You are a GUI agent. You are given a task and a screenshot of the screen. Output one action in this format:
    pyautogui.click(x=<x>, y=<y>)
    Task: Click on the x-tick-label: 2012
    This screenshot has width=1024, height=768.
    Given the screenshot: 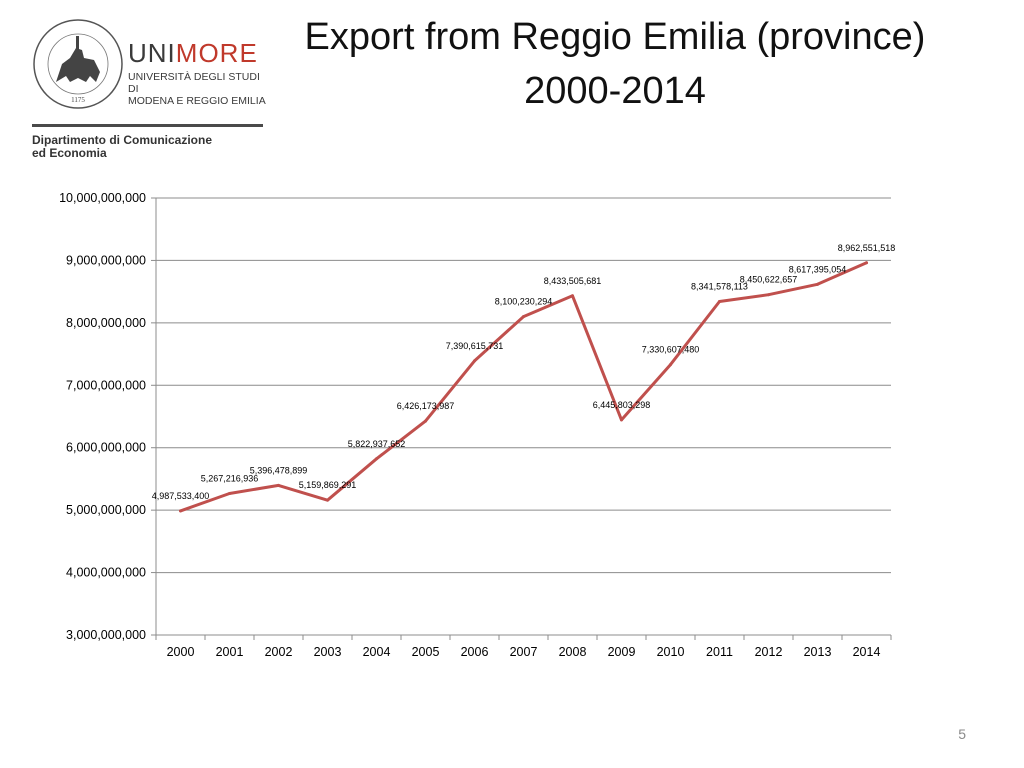 What is the action you would take?
    pyautogui.click(x=769, y=652)
    